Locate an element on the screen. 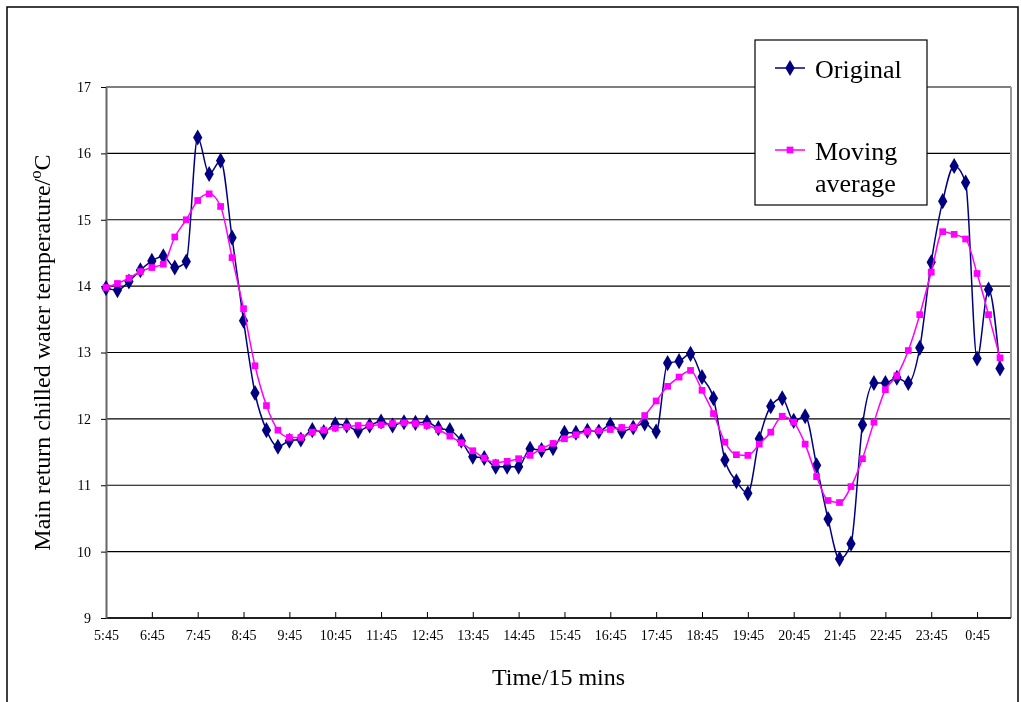  x-tick-label: 6:45 is located at coordinates (152, 635).